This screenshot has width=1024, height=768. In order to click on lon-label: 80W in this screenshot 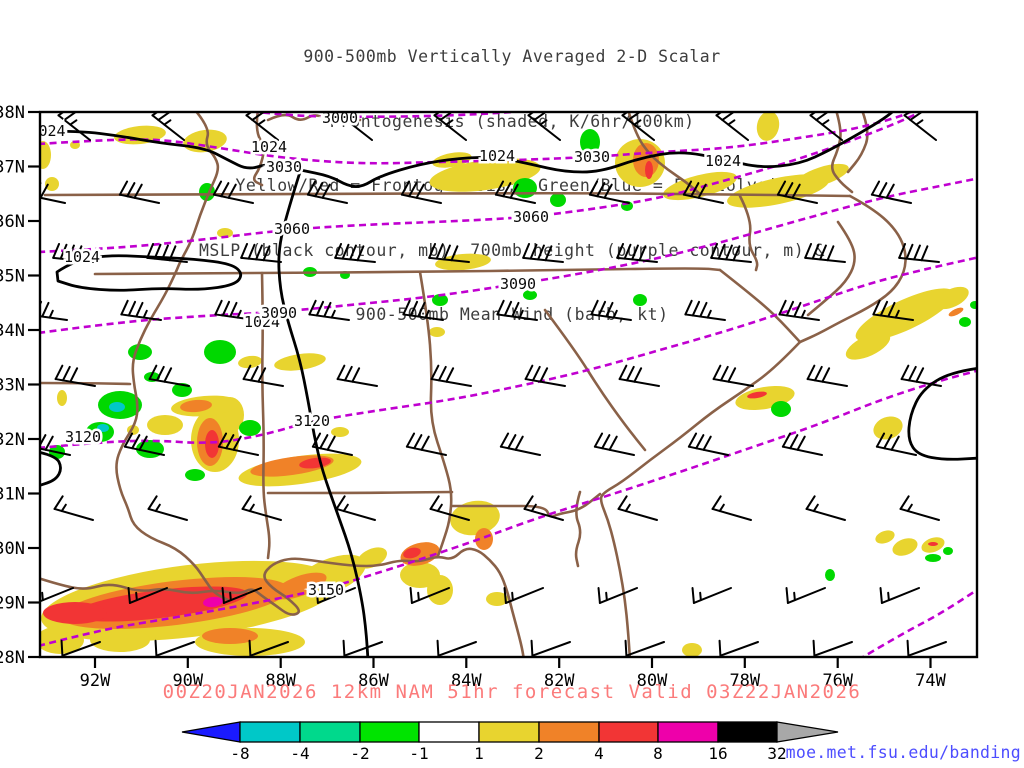, I will do `click(652, 681)`.